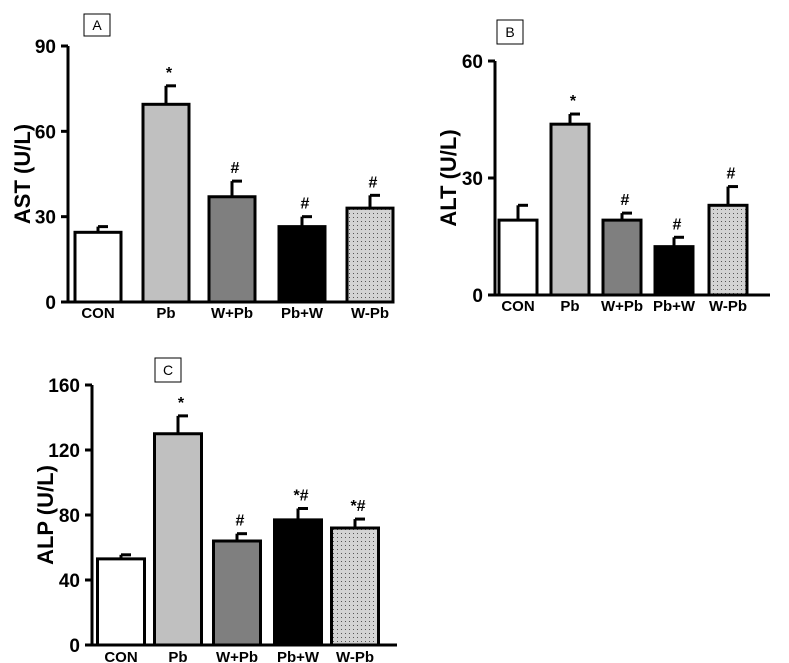 This screenshot has height=663, width=789. I want to click on y-axis-title: ALT (U/L), so click(448, 177).